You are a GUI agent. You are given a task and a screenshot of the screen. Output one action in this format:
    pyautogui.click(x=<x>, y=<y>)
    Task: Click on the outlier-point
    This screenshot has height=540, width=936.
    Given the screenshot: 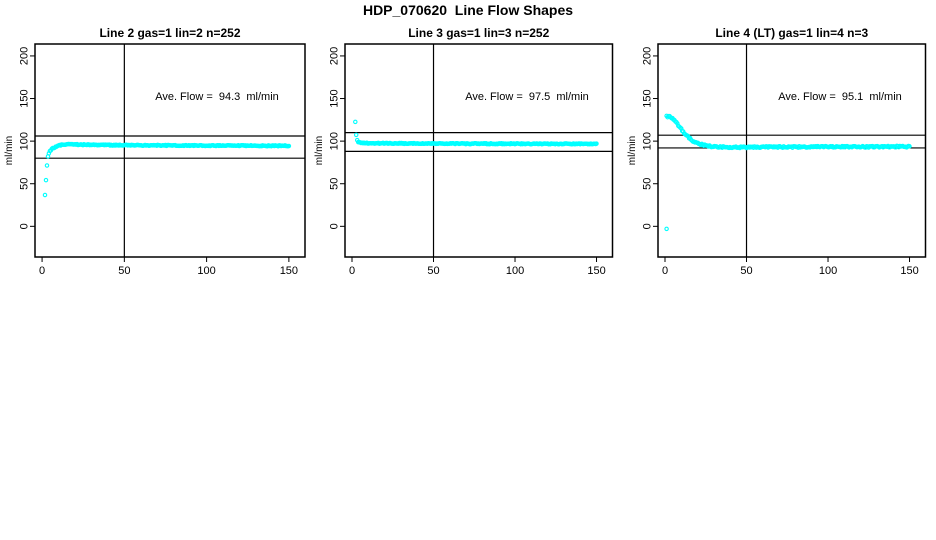 What is the action you would take?
    pyautogui.click(x=666, y=229)
    